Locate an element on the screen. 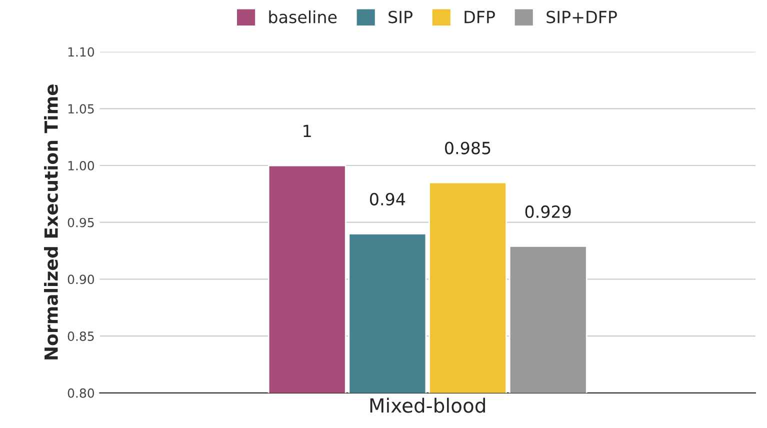 The image size is (767, 428). data-label: 1 is located at coordinates (307, 131).